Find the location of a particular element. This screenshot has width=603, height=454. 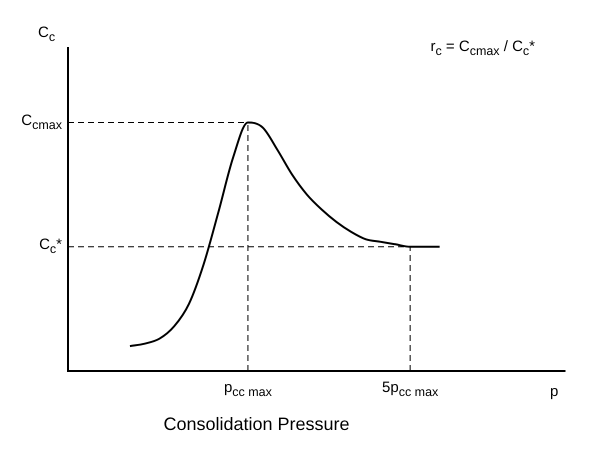

text: p is located at coordinates (554, 392).